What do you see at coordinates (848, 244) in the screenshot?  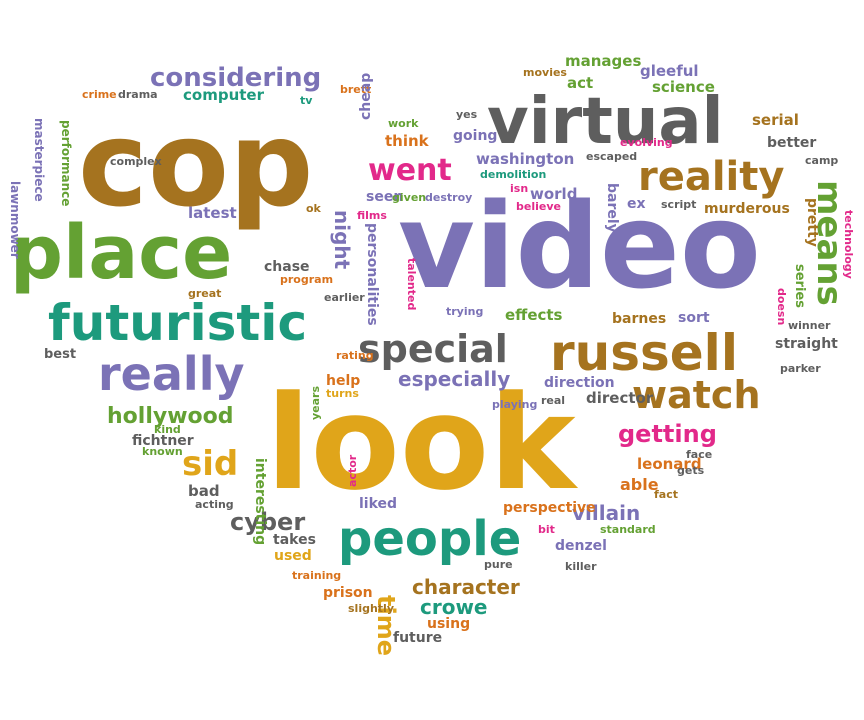 I see `word-technology: technology` at bounding box center [848, 244].